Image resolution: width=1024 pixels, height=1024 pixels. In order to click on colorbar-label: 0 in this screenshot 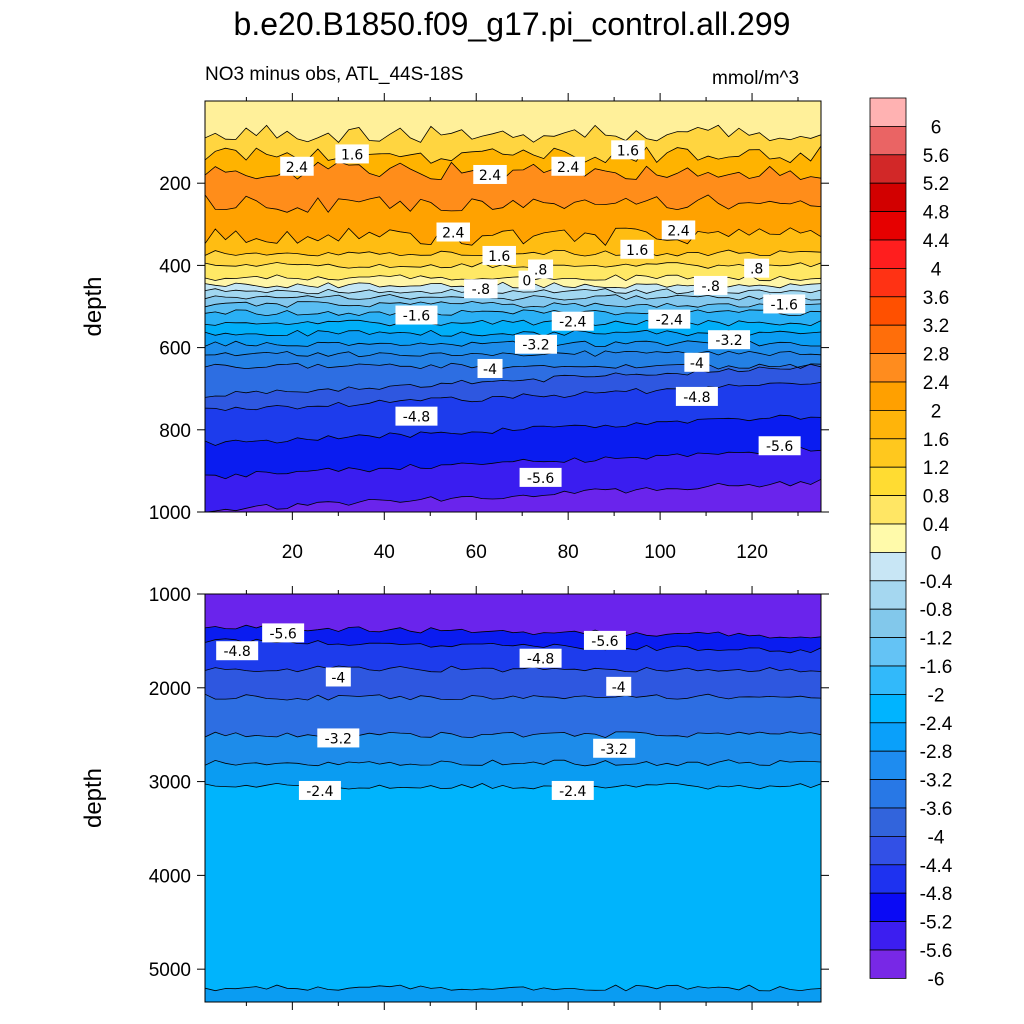, I will do `click(936, 553)`.